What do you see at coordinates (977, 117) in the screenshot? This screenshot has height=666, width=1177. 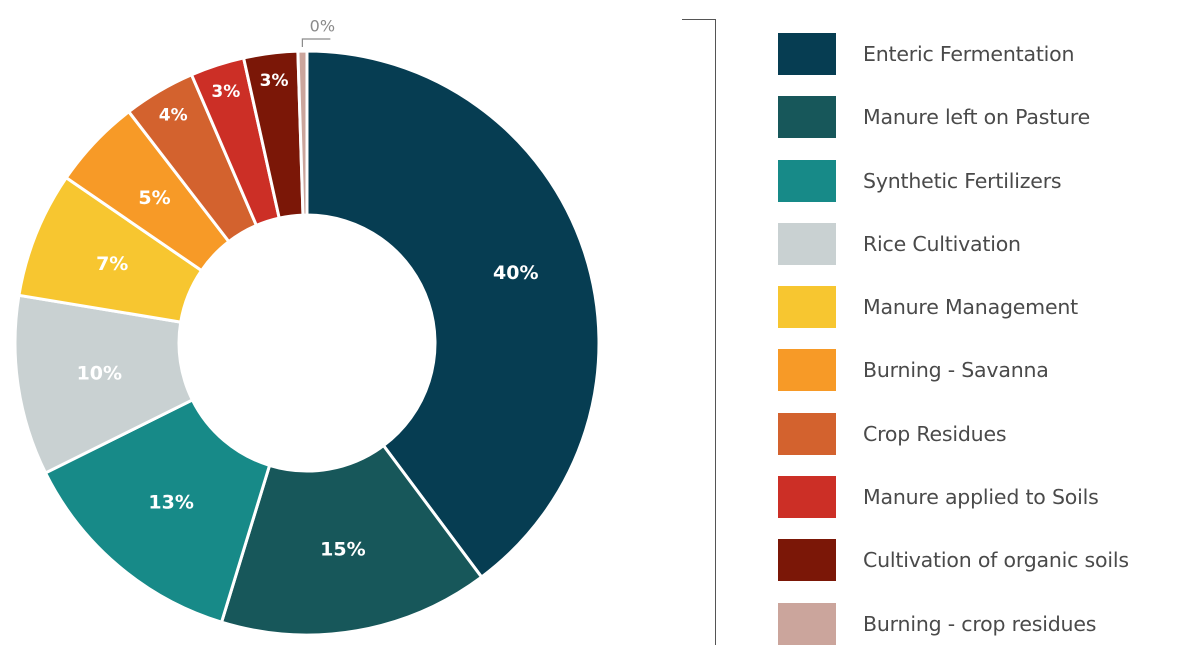 I see `legend-label: Manure left on Pasture` at bounding box center [977, 117].